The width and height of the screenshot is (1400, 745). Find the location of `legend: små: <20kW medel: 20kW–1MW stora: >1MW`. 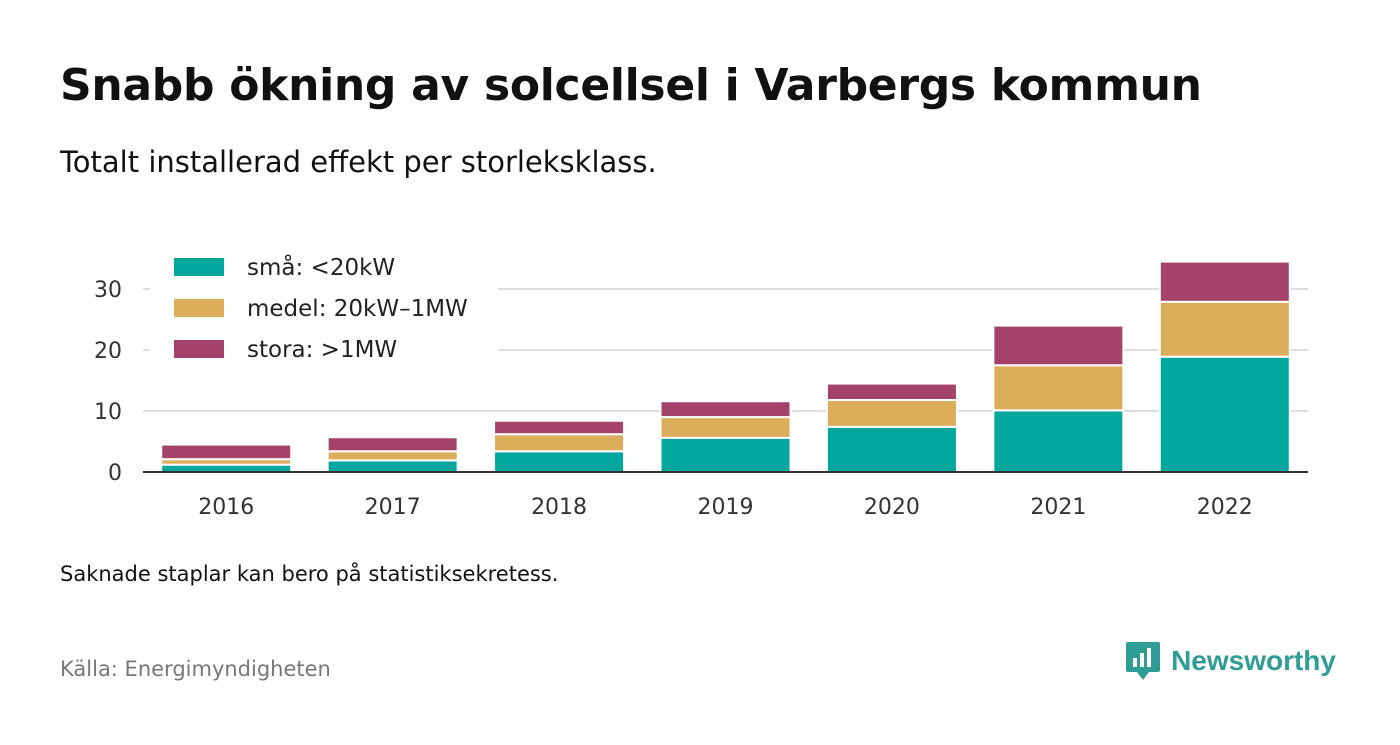

legend: små: <20kW medel: 20kW–1MW stora: >1MW is located at coordinates (324, 312).